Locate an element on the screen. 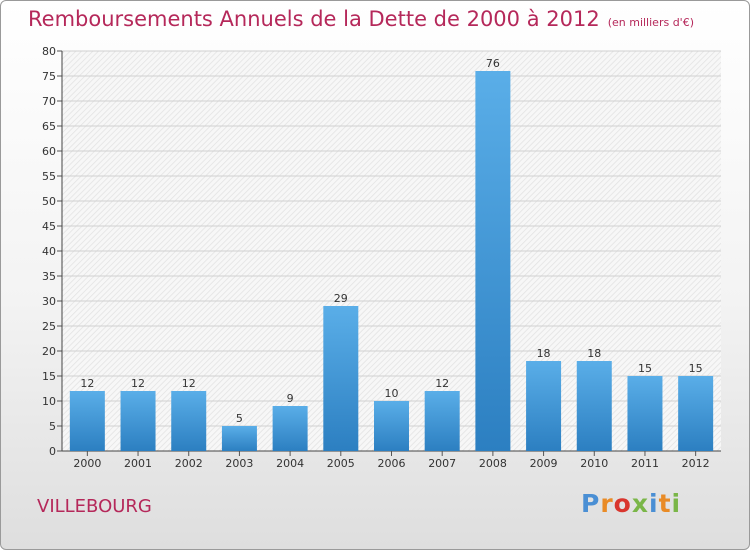 The image size is (750, 550). x-tick-label: 2001 is located at coordinates (138, 463).